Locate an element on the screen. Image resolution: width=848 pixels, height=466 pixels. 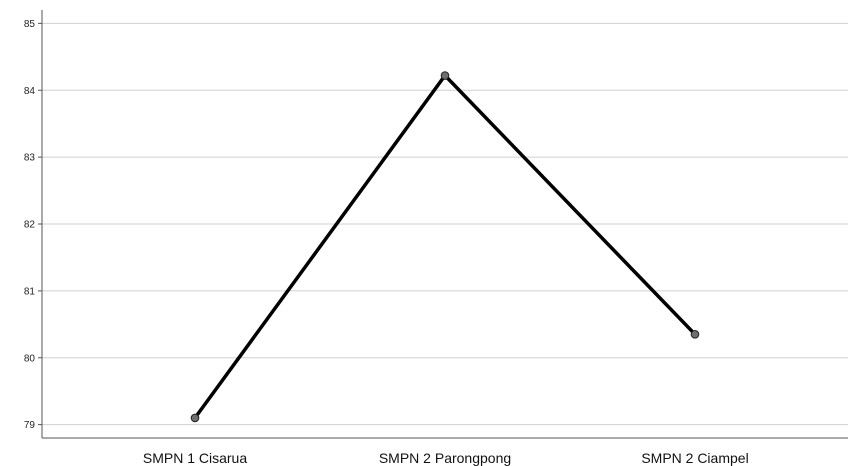
y-tick-label-83: 83 is located at coordinates (30, 158).